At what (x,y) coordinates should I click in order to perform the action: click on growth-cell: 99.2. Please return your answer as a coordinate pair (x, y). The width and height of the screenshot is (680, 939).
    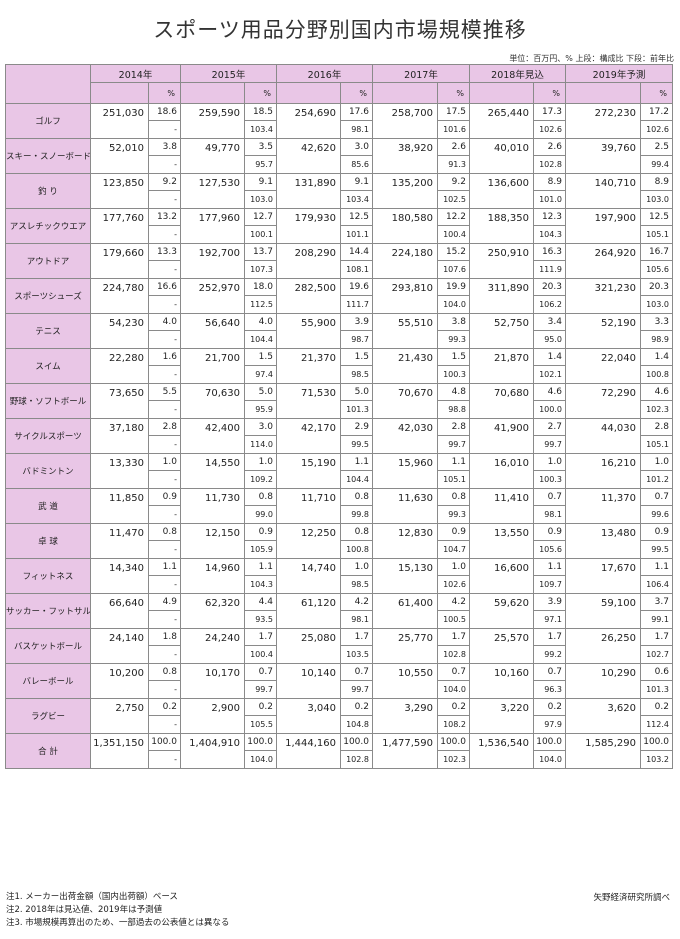
    Looking at the image, I should click on (549, 654).